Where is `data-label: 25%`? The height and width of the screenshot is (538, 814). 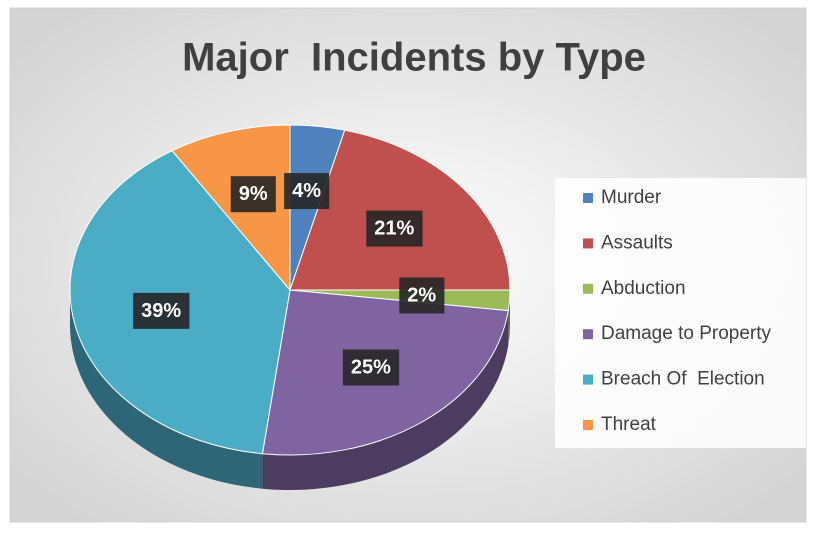 data-label: 25% is located at coordinates (371, 368).